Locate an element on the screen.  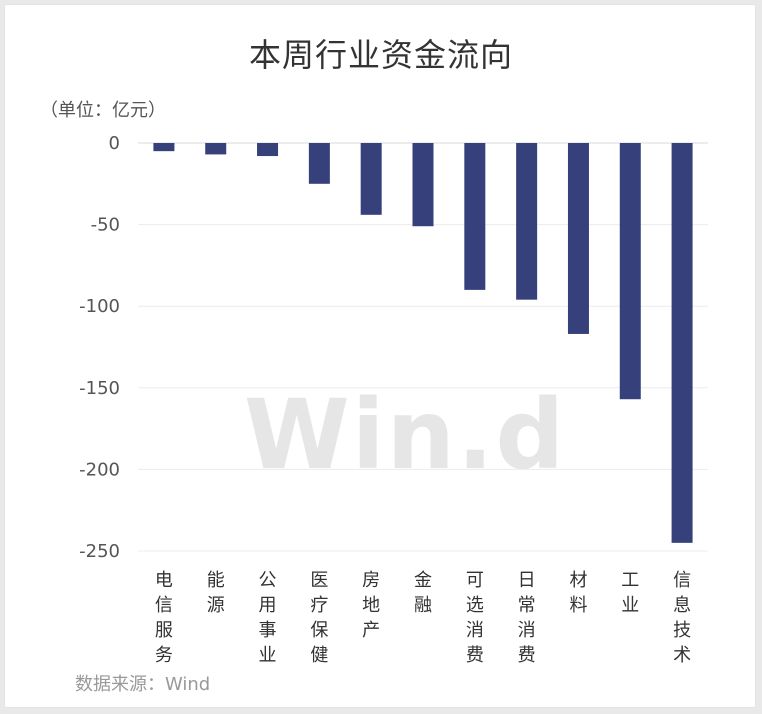
y-tick-label: -250 is located at coordinates (99, 551).